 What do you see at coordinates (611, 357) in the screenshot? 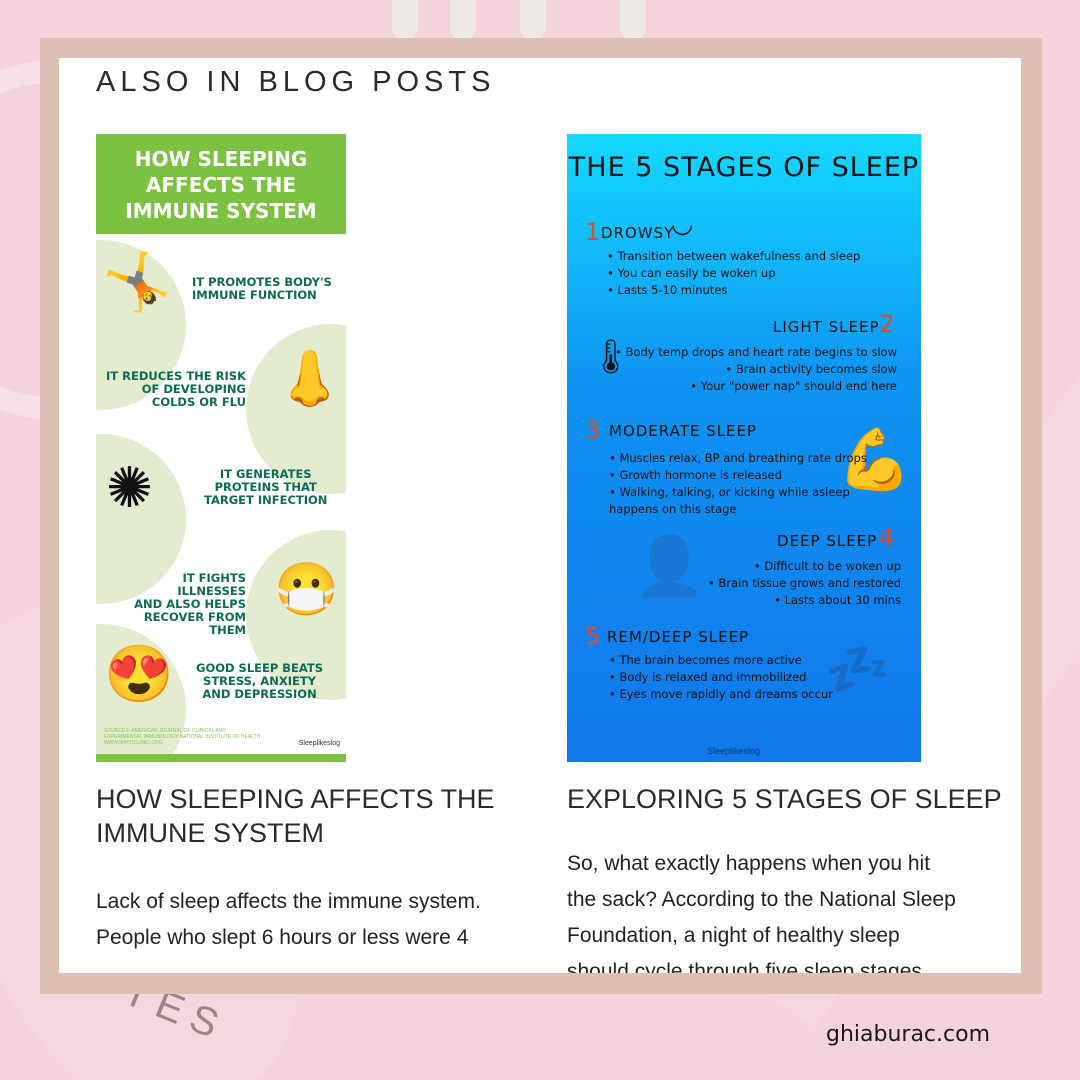
I see `thermometer-icon: 🌡` at bounding box center [611, 357].